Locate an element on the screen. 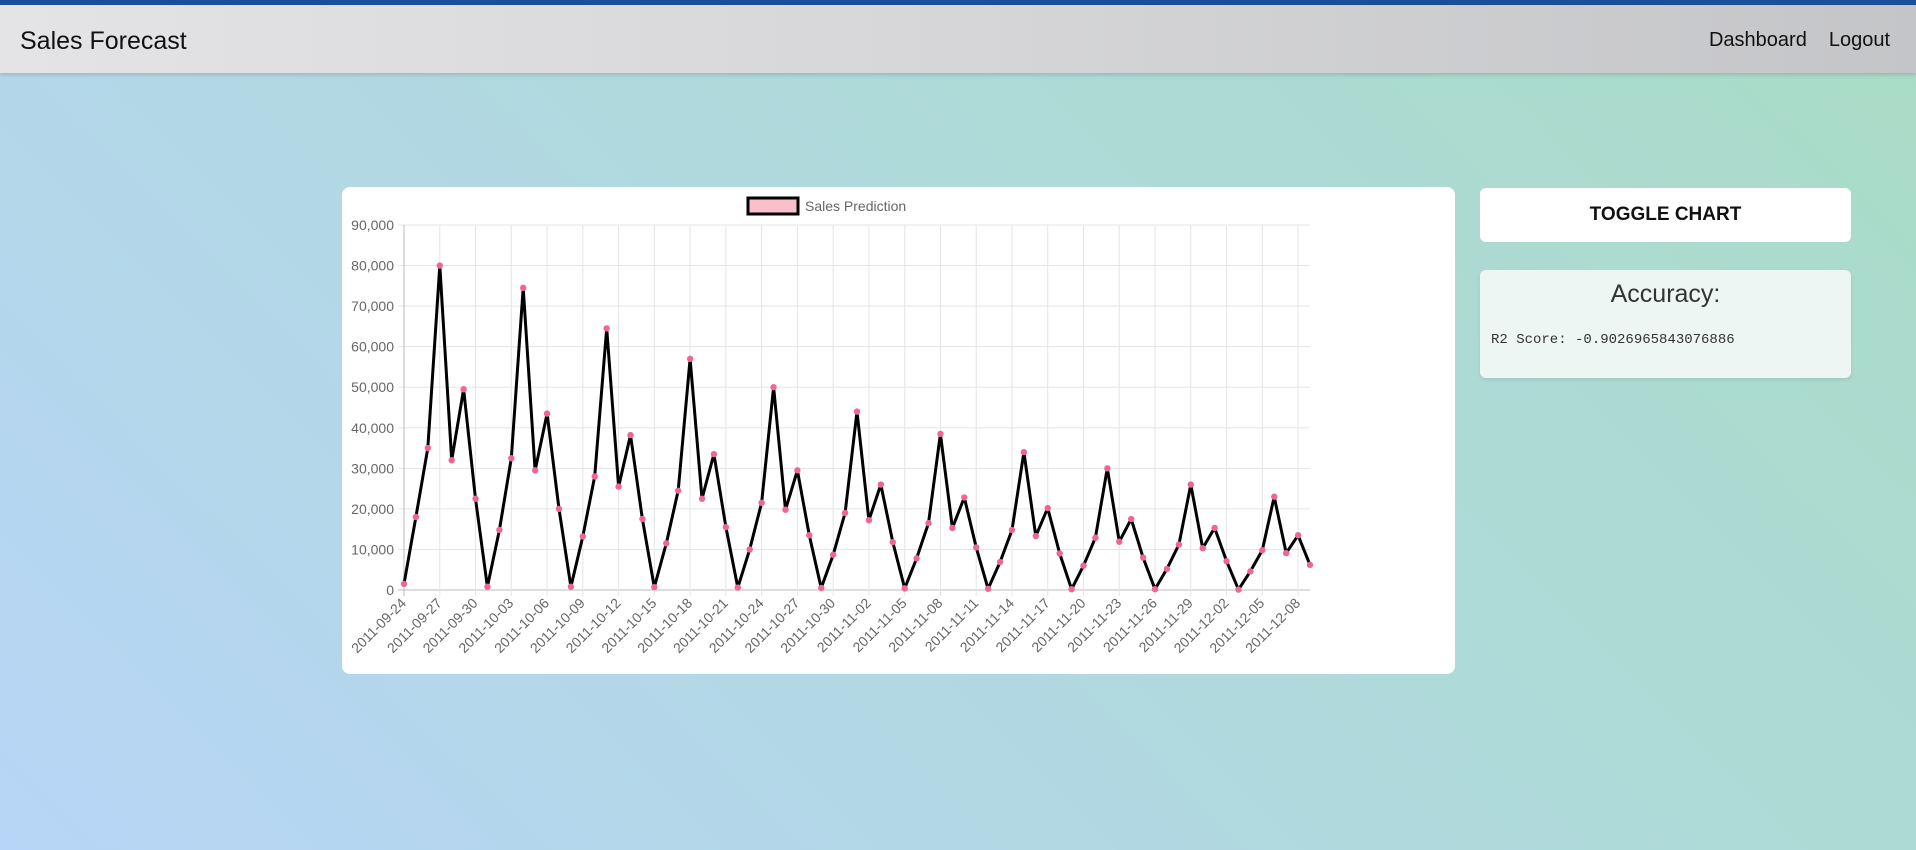  chart-legend: Sales Prediction is located at coordinates (826, 206).